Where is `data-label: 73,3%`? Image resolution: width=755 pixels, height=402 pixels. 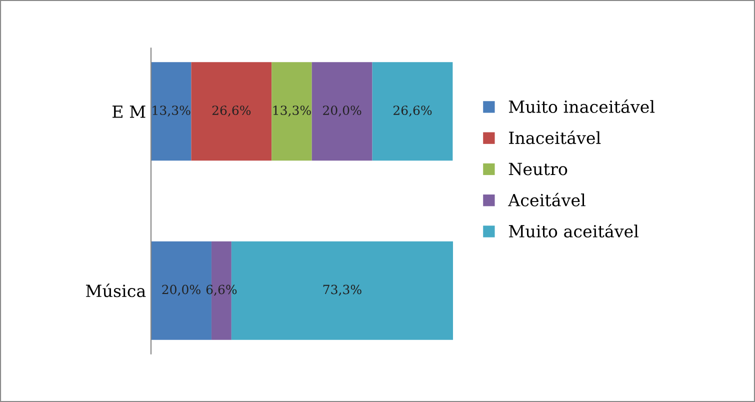 data-label: 73,3% is located at coordinates (342, 290).